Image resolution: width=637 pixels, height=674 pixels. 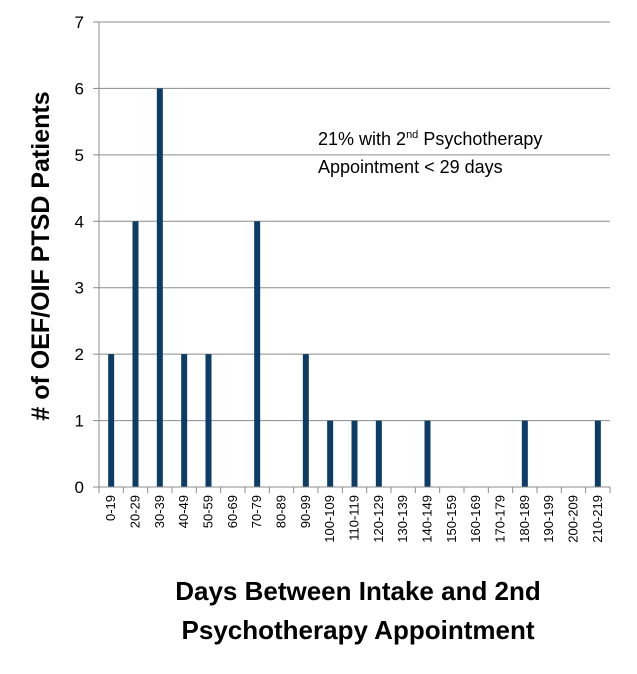 What do you see at coordinates (281, 511) in the screenshot?
I see `x-tick-label: 80-89` at bounding box center [281, 511].